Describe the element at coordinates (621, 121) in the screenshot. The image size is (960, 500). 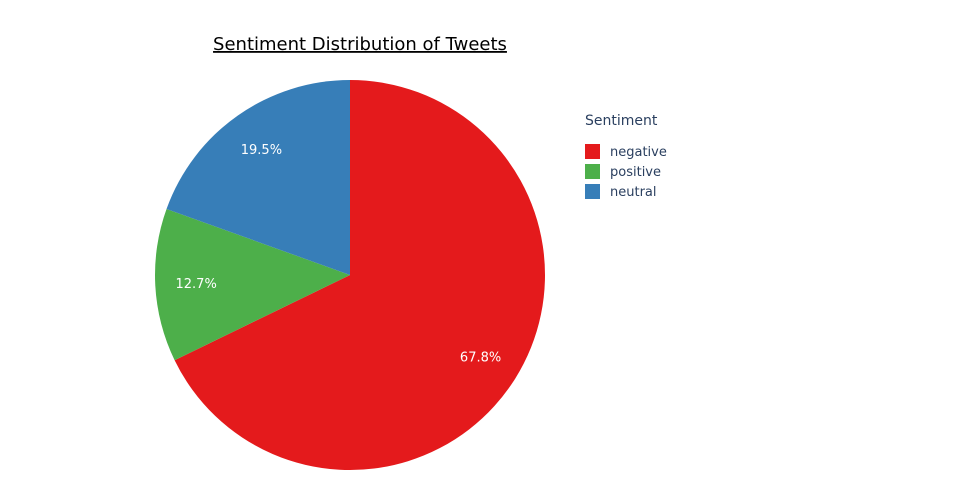
I see `legend-title: Sentiment` at that location.